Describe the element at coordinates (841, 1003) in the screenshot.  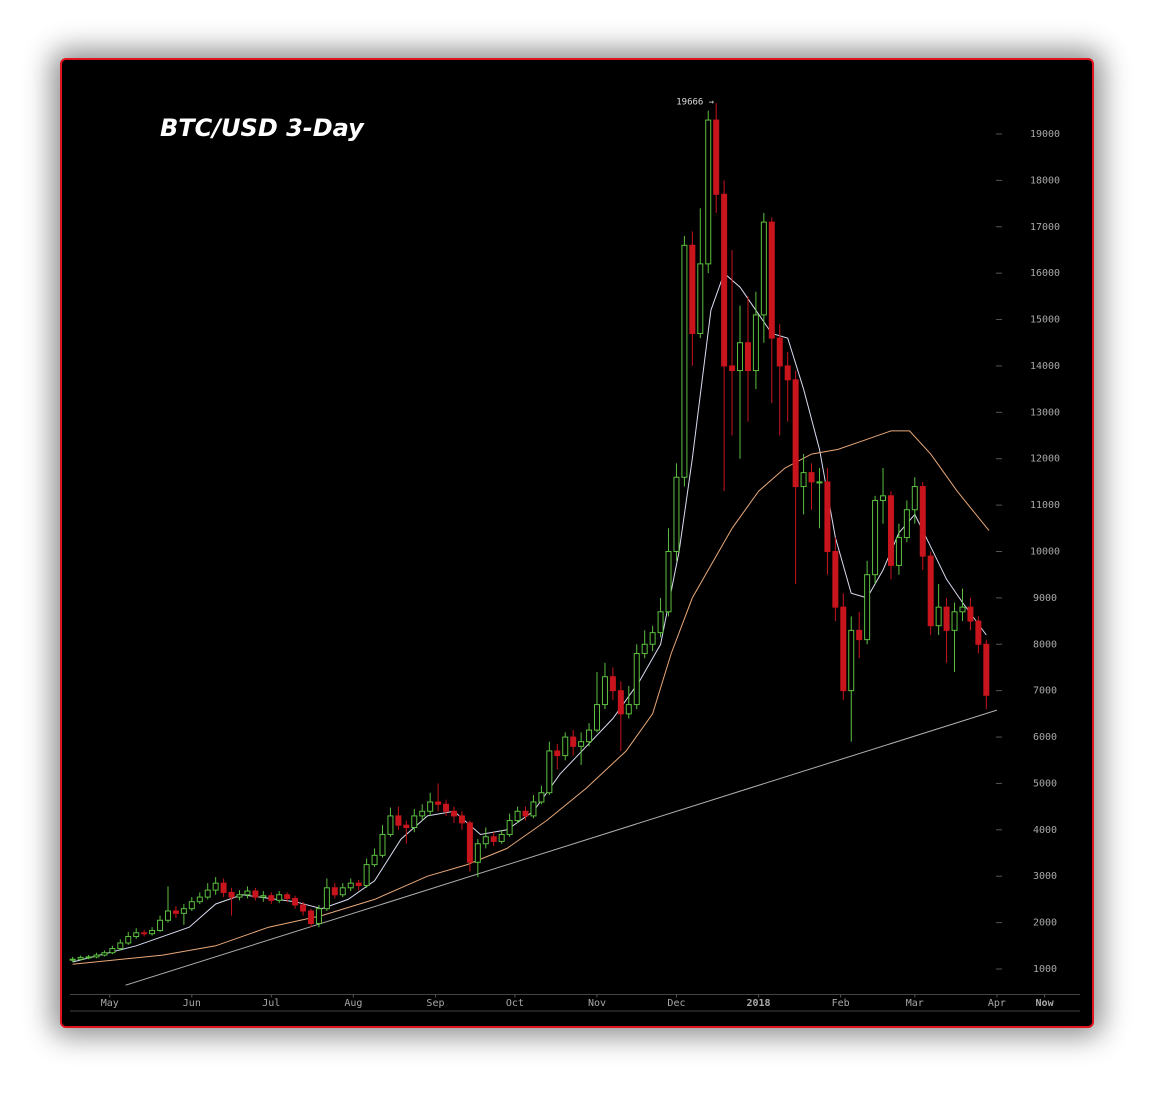
I see `x-tick-label: Feb` at that location.